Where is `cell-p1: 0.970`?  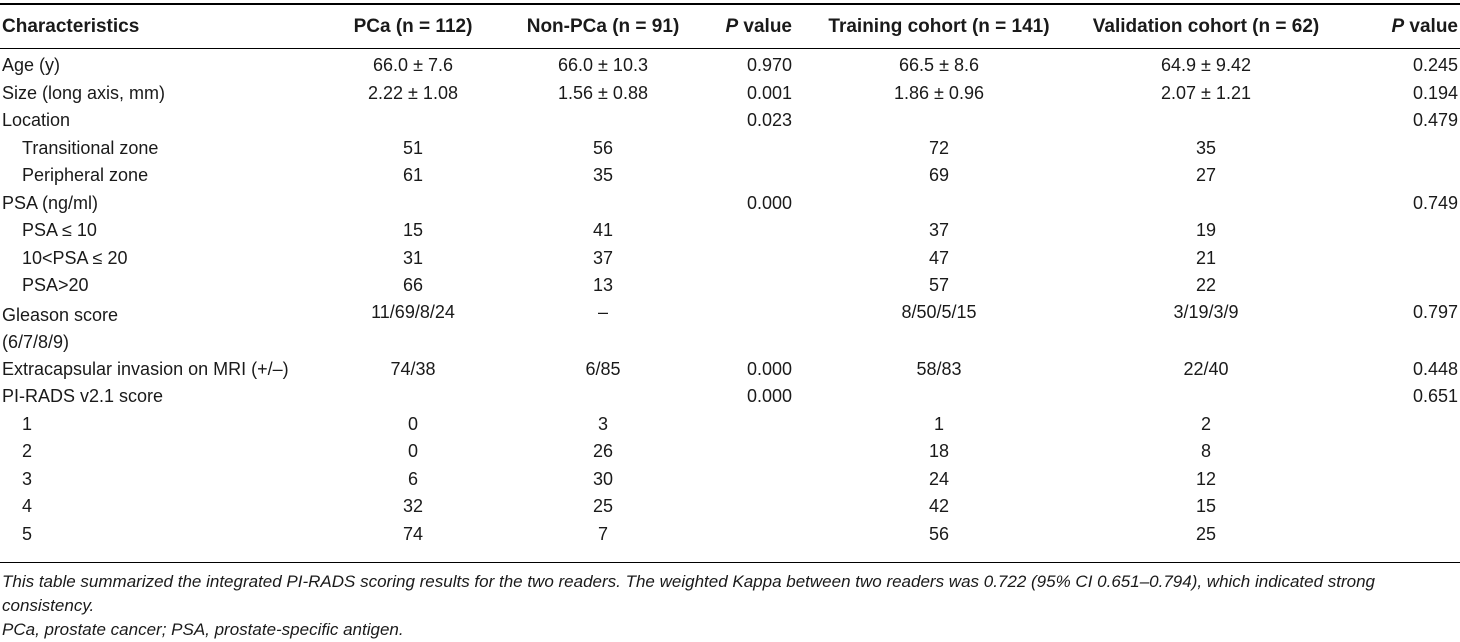
cell-p1: 0.970 is located at coordinates (769, 65).